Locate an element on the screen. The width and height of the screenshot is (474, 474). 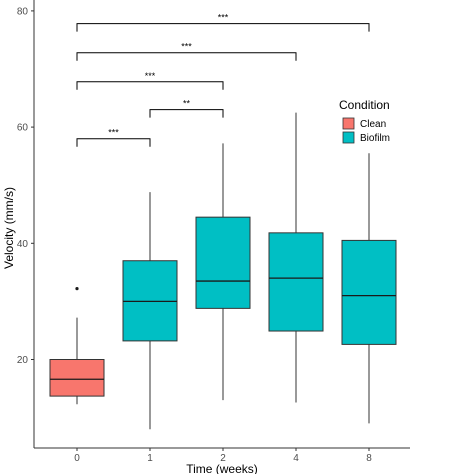
x-axis-title: Time (weeks) is located at coordinates (222, 468).